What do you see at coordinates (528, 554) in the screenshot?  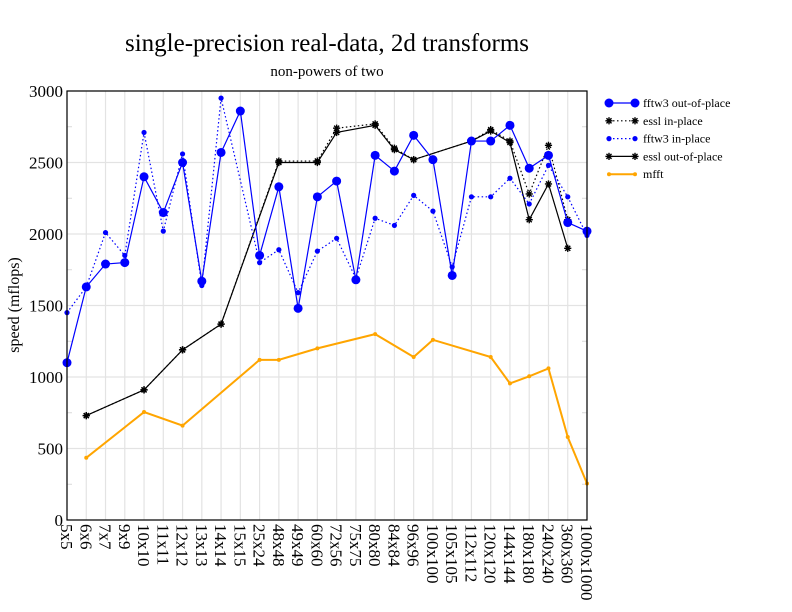 I see `x-tick-label: 180x180` at bounding box center [528, 554].